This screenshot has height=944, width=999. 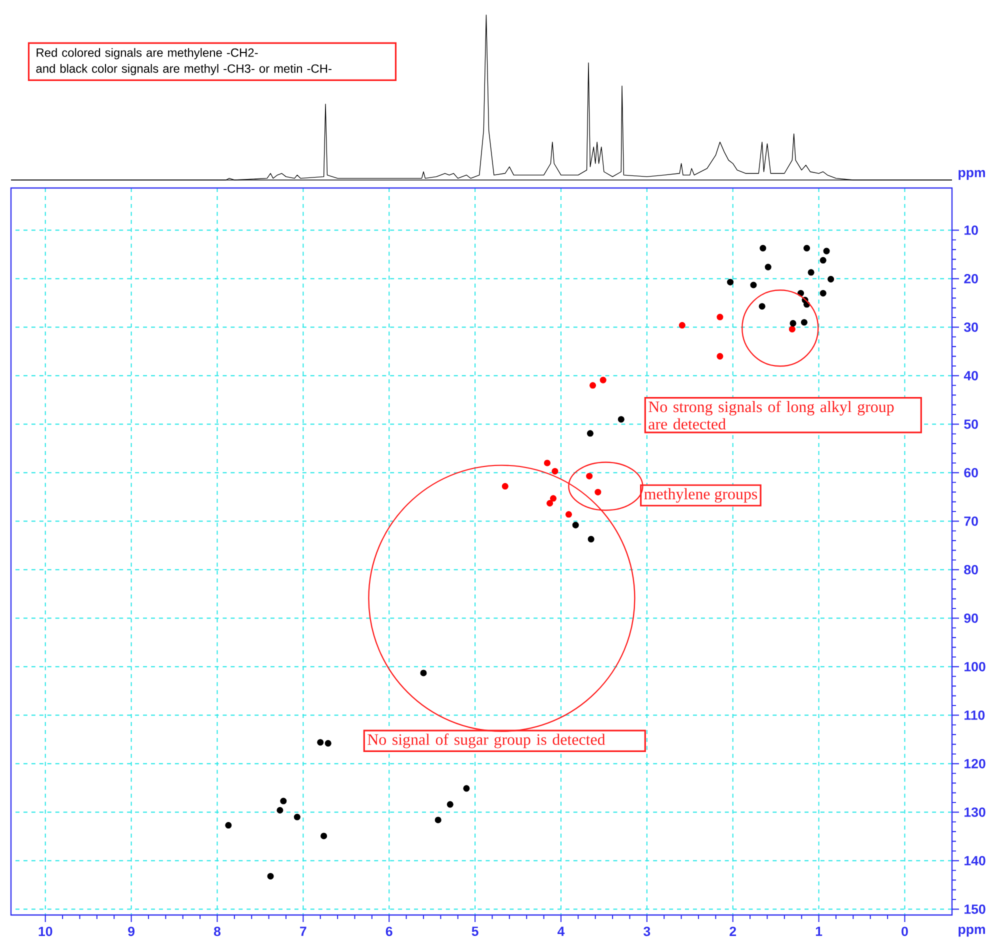 What do you see at coordinates (147, 54) in the screenshot?
I see `annotation: Red colored signals are methylene -CH2-` at bounding box center [147, 54].